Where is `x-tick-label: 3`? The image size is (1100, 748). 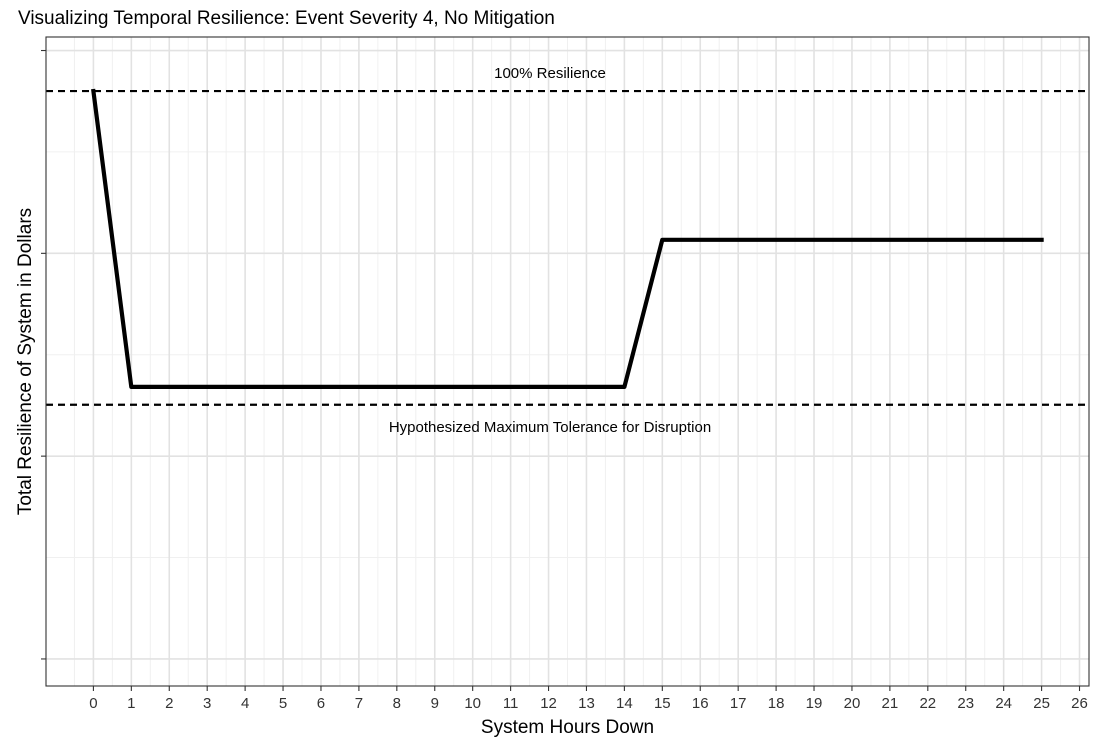
x-tick-label: 3 is located at coordinates (207, 703).